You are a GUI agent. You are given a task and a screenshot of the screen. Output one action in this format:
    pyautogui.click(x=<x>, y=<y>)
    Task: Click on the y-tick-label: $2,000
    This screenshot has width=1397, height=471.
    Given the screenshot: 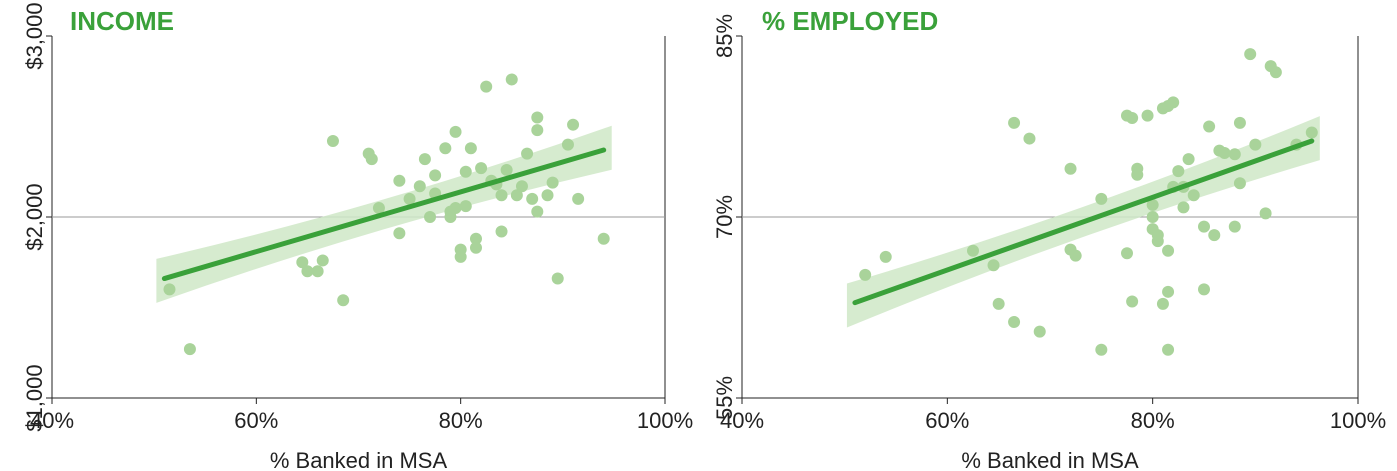 What is the action you would take?
    pyautogui.click(x=34, y=216)
    